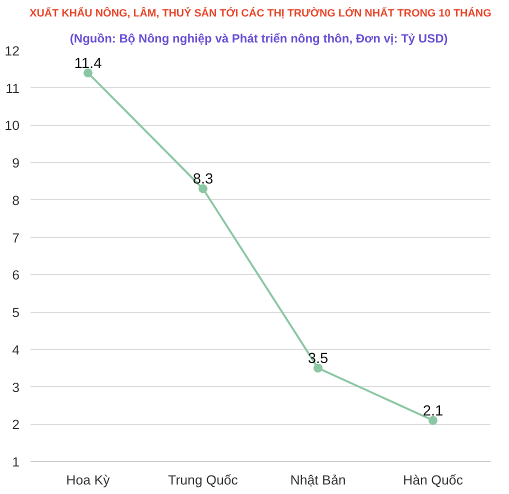 This screenshot has height=494, width=509. I want to click on y-tick-label: 3, so click(16, 387).